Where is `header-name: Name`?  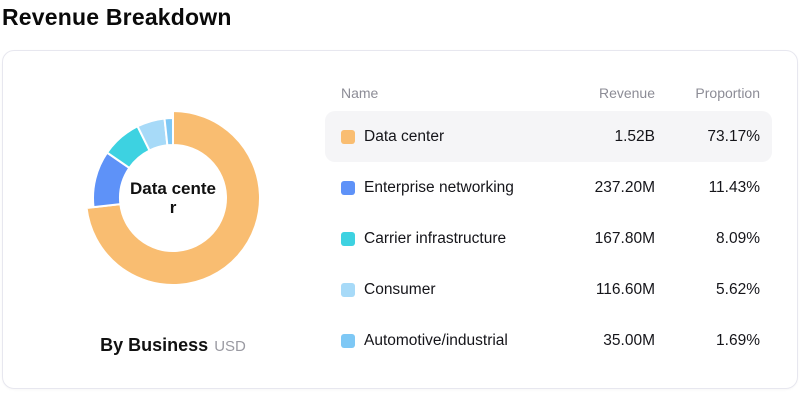 header-name: Name is located at coordinates (360, 93).